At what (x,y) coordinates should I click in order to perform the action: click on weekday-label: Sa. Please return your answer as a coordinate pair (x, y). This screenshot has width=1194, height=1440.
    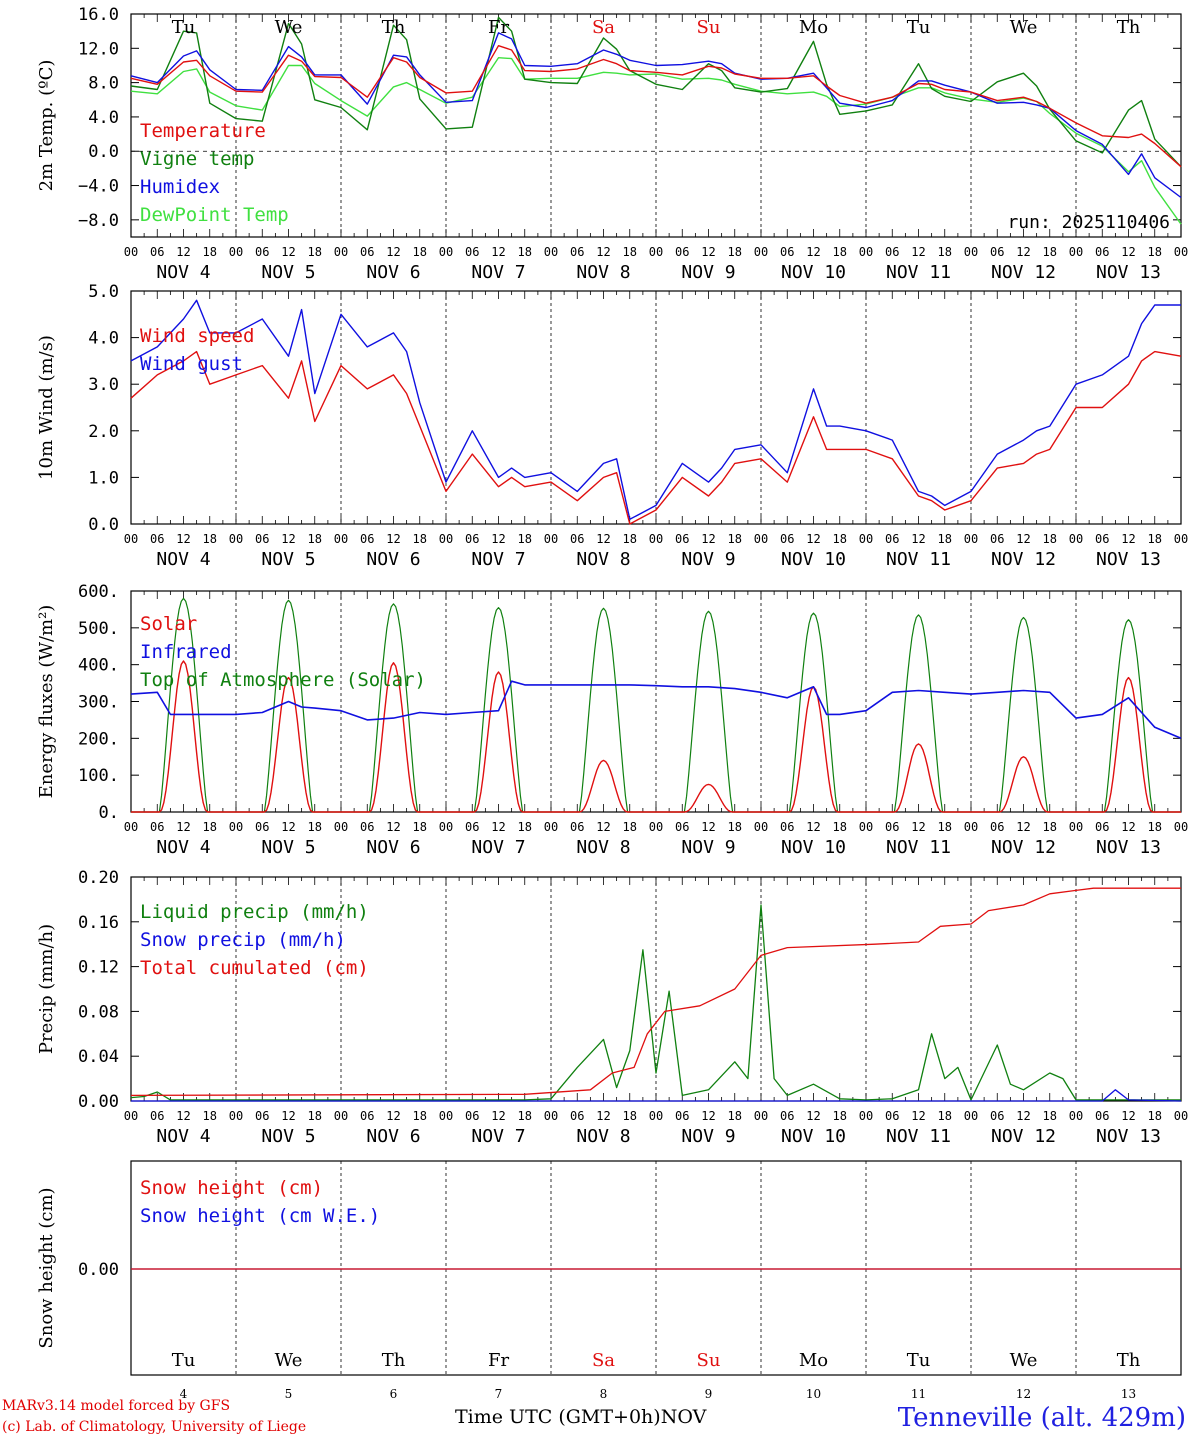
    Looking at the image, I should click on (603, 1360).